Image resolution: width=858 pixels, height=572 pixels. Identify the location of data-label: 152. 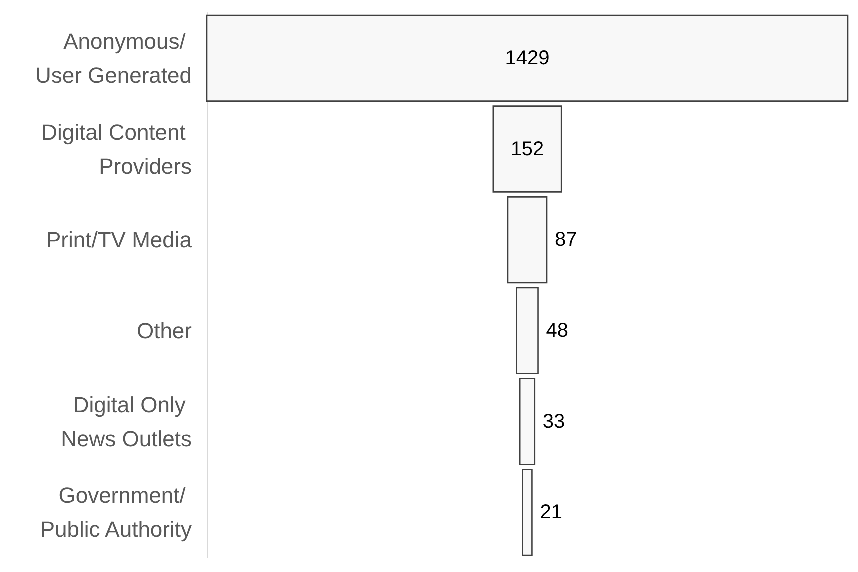
(527, 149).